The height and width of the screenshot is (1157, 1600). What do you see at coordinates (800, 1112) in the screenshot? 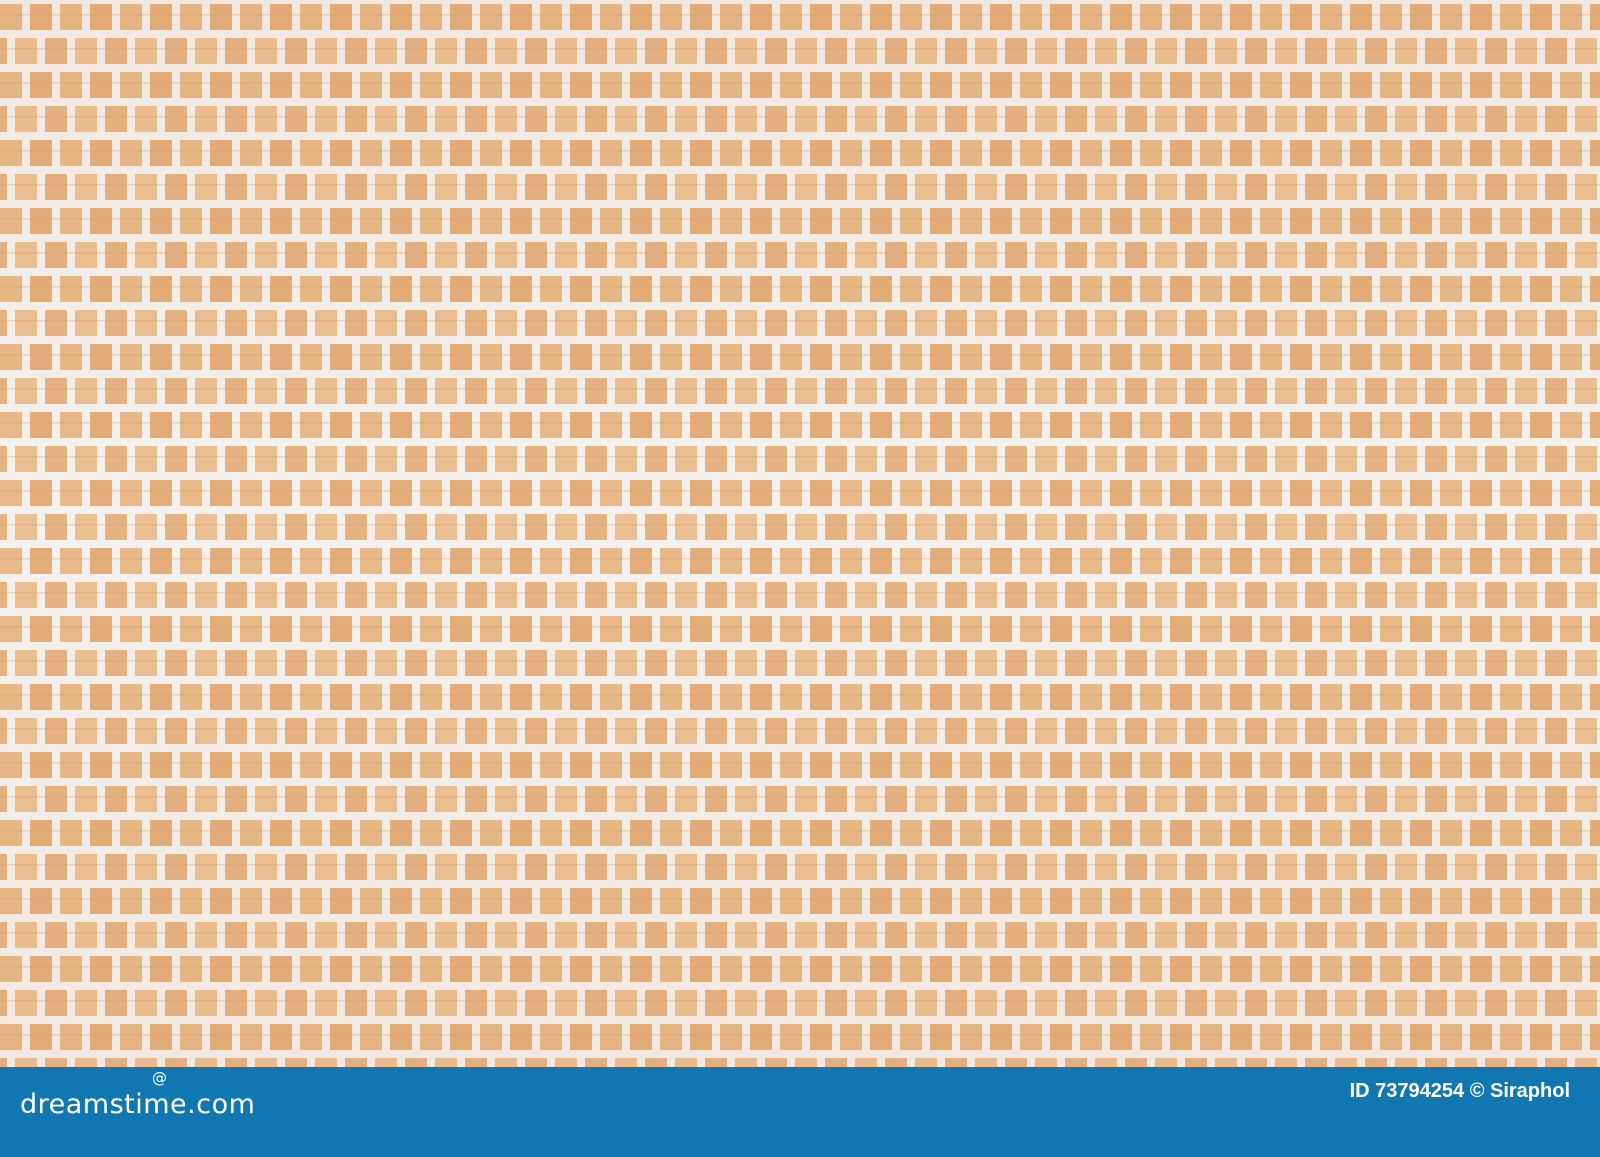
I see `watermark-footer-bar: dreamstime.com @ ID 73794254 © Siraphol` at bounding box center [800, 1112].